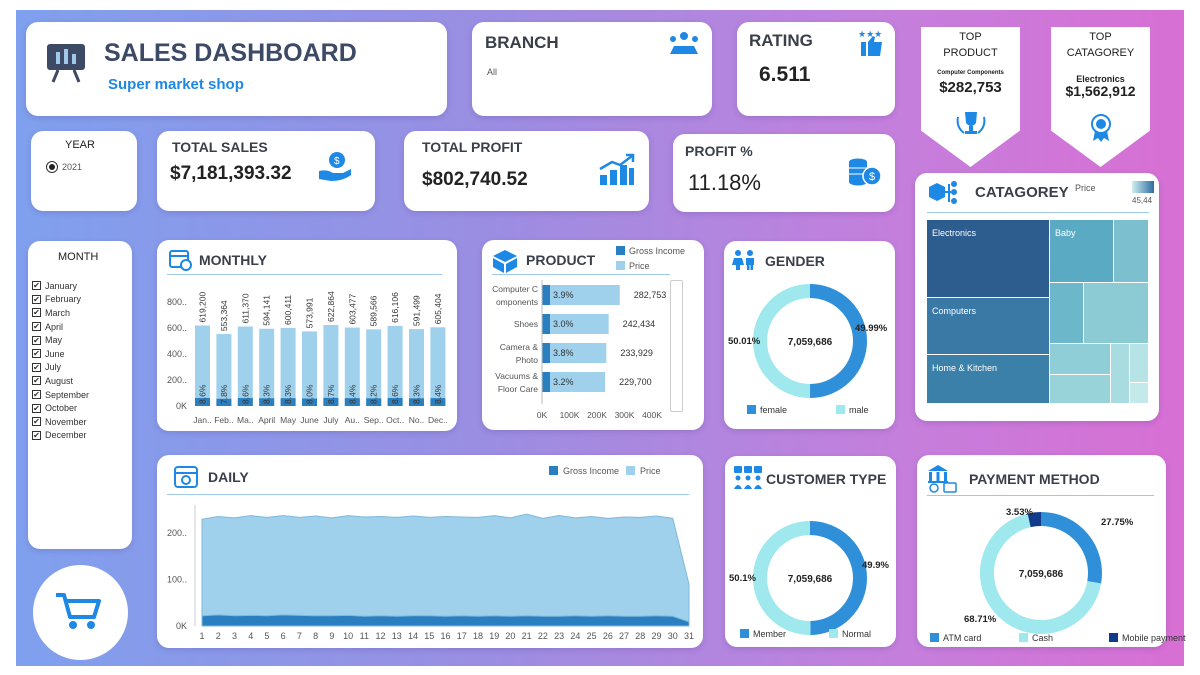  What do you see at coordinates (635, 382) in the screenshot?
I see `bar-value-label: 229,700` at bounding box center [635, 382].